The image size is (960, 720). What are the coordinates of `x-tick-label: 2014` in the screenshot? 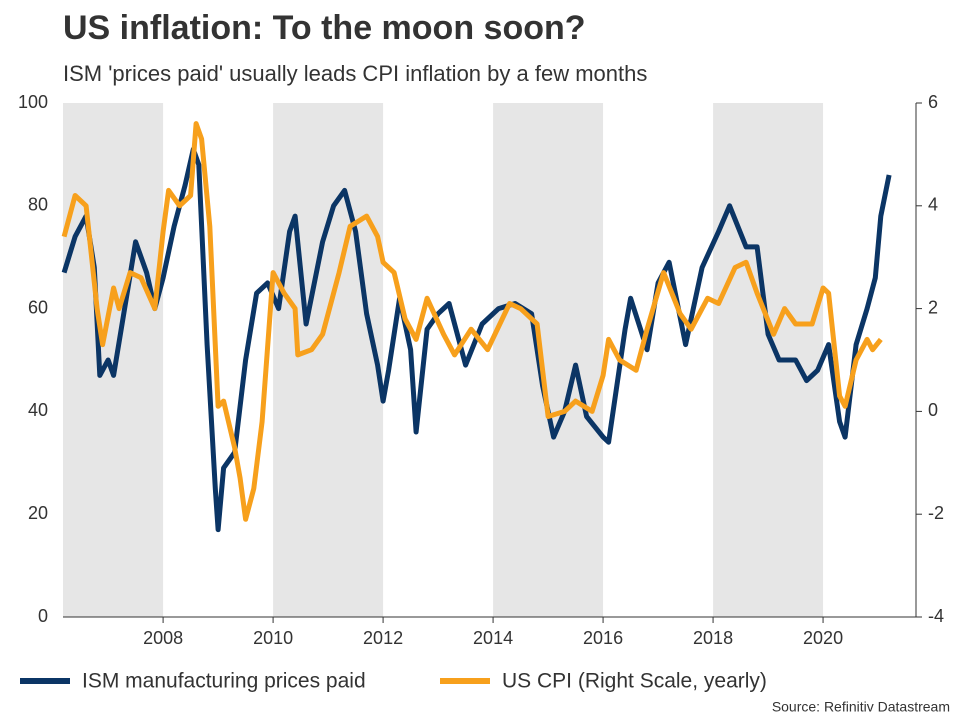 It's located at (493, 638).